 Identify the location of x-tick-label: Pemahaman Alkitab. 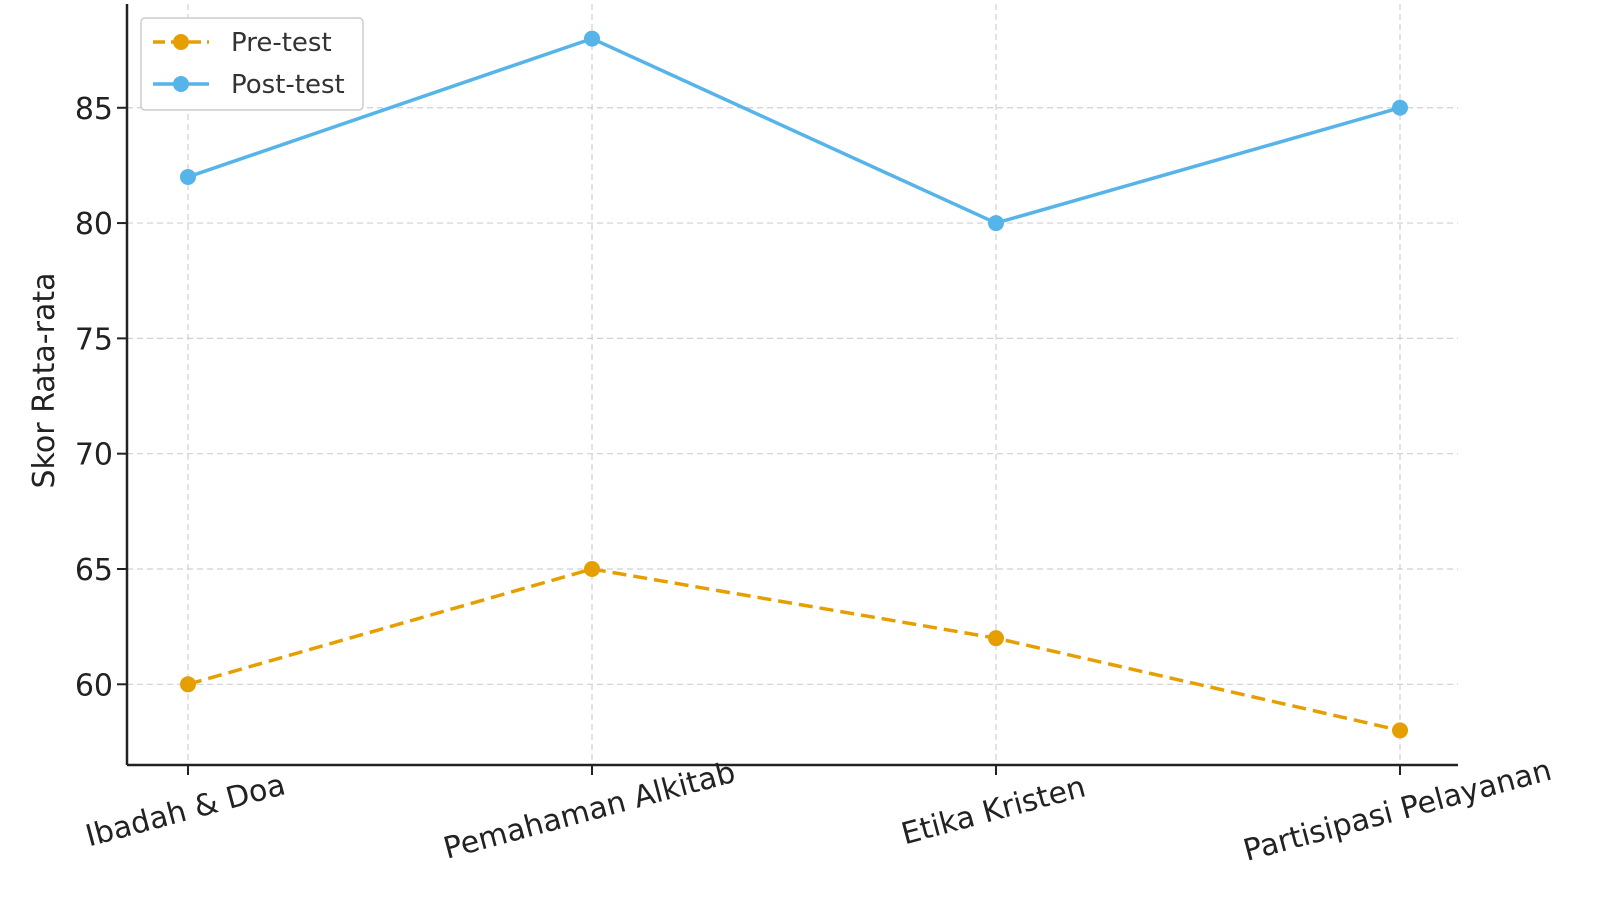
(589, 811).